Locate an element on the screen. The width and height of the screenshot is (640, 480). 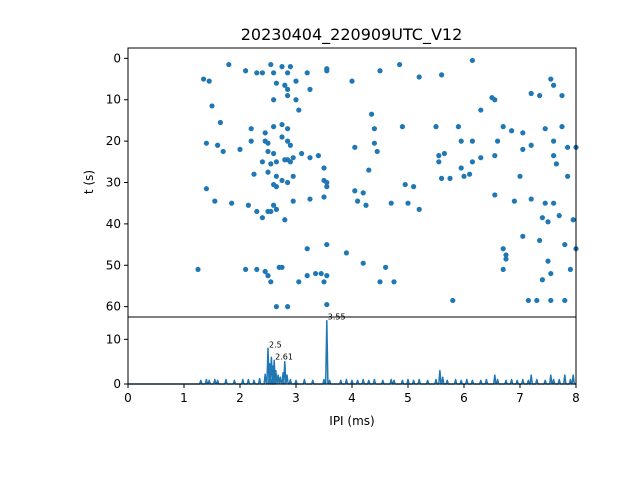
ipi-histogram-axes: 0 1 2 3 4 5 6 7 8 0 10 is located at coordinates (343, 368).